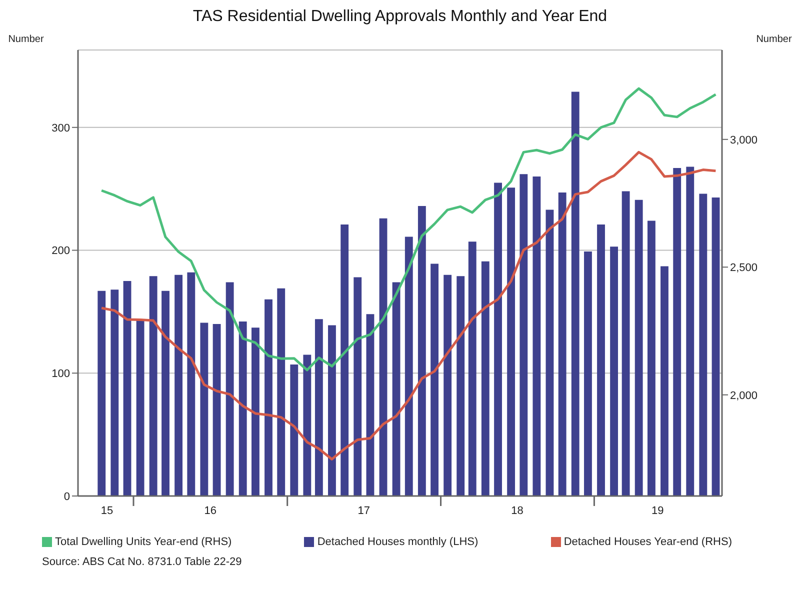 This screenshot has width=800, height=600. Describe the element at coordinates (61, 374) in the screenshot. I see `y-tick-label: 100` at that location.